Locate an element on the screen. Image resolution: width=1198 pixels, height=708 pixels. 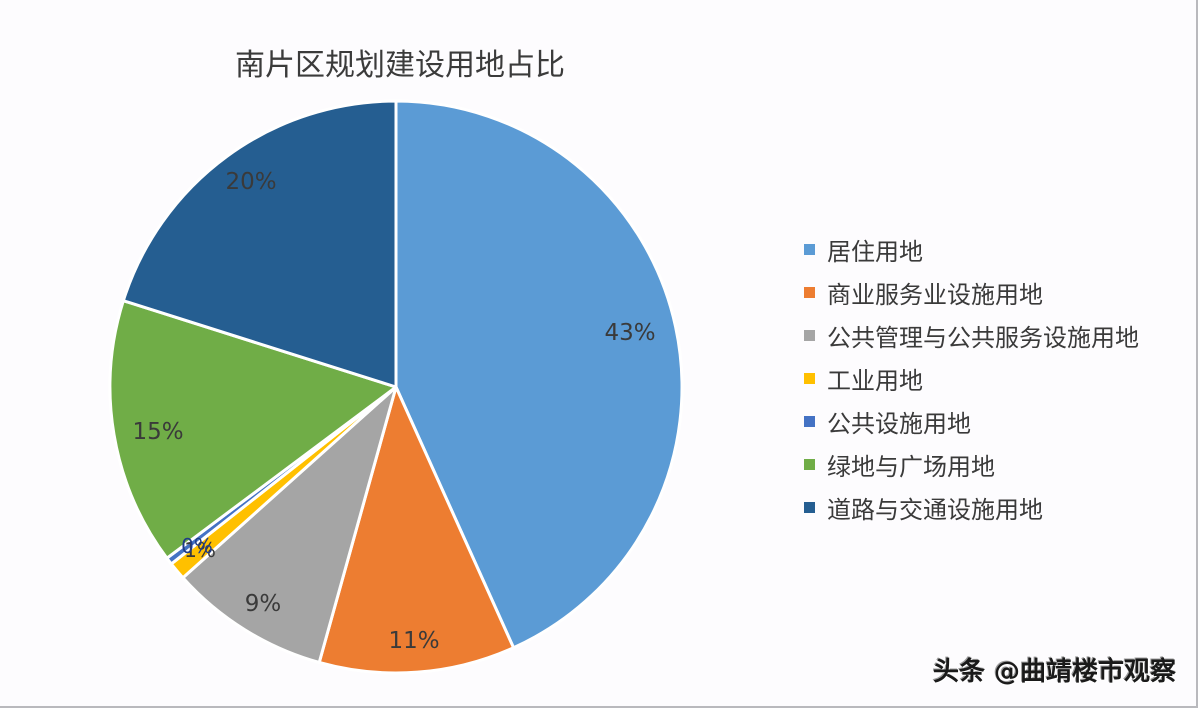
slice-label-roads: 20% is located at coordinates (251, 182).